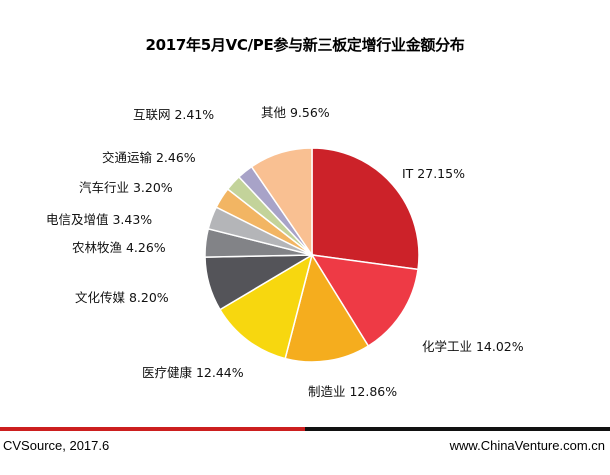  What do you see at coordinates (527, 445) in the screenshot?
I see `footer-website: www.ChinaVenture.com.cn` at bounding box center [527, 445].